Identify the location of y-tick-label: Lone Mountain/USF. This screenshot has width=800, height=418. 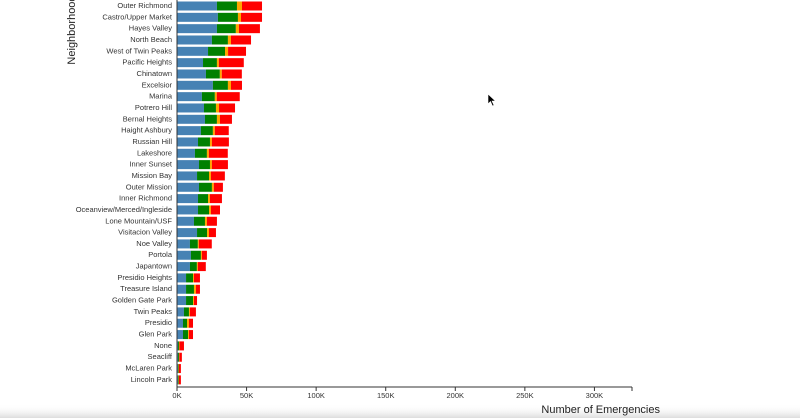
(138, 220).